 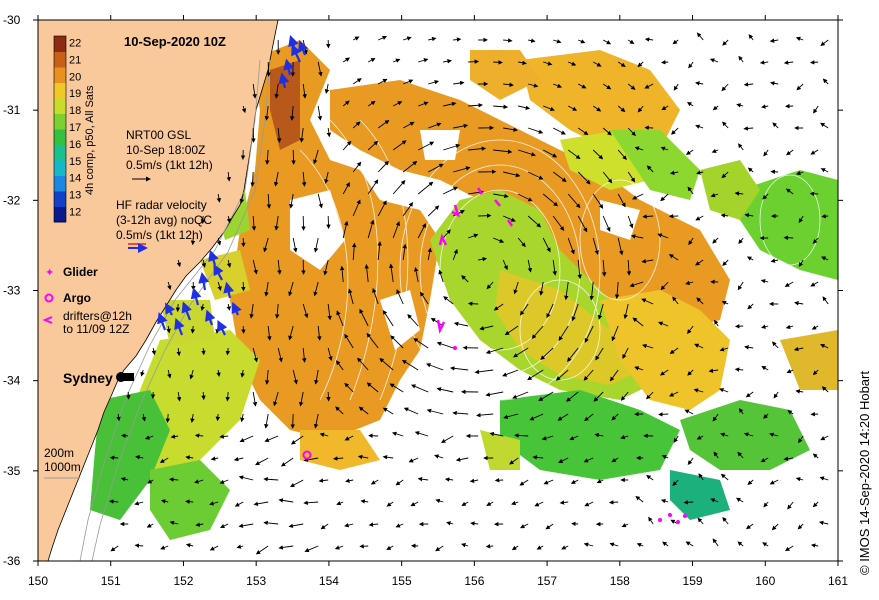 I want to click on glider-legend-label: Glider, so click(x=80, y=272).